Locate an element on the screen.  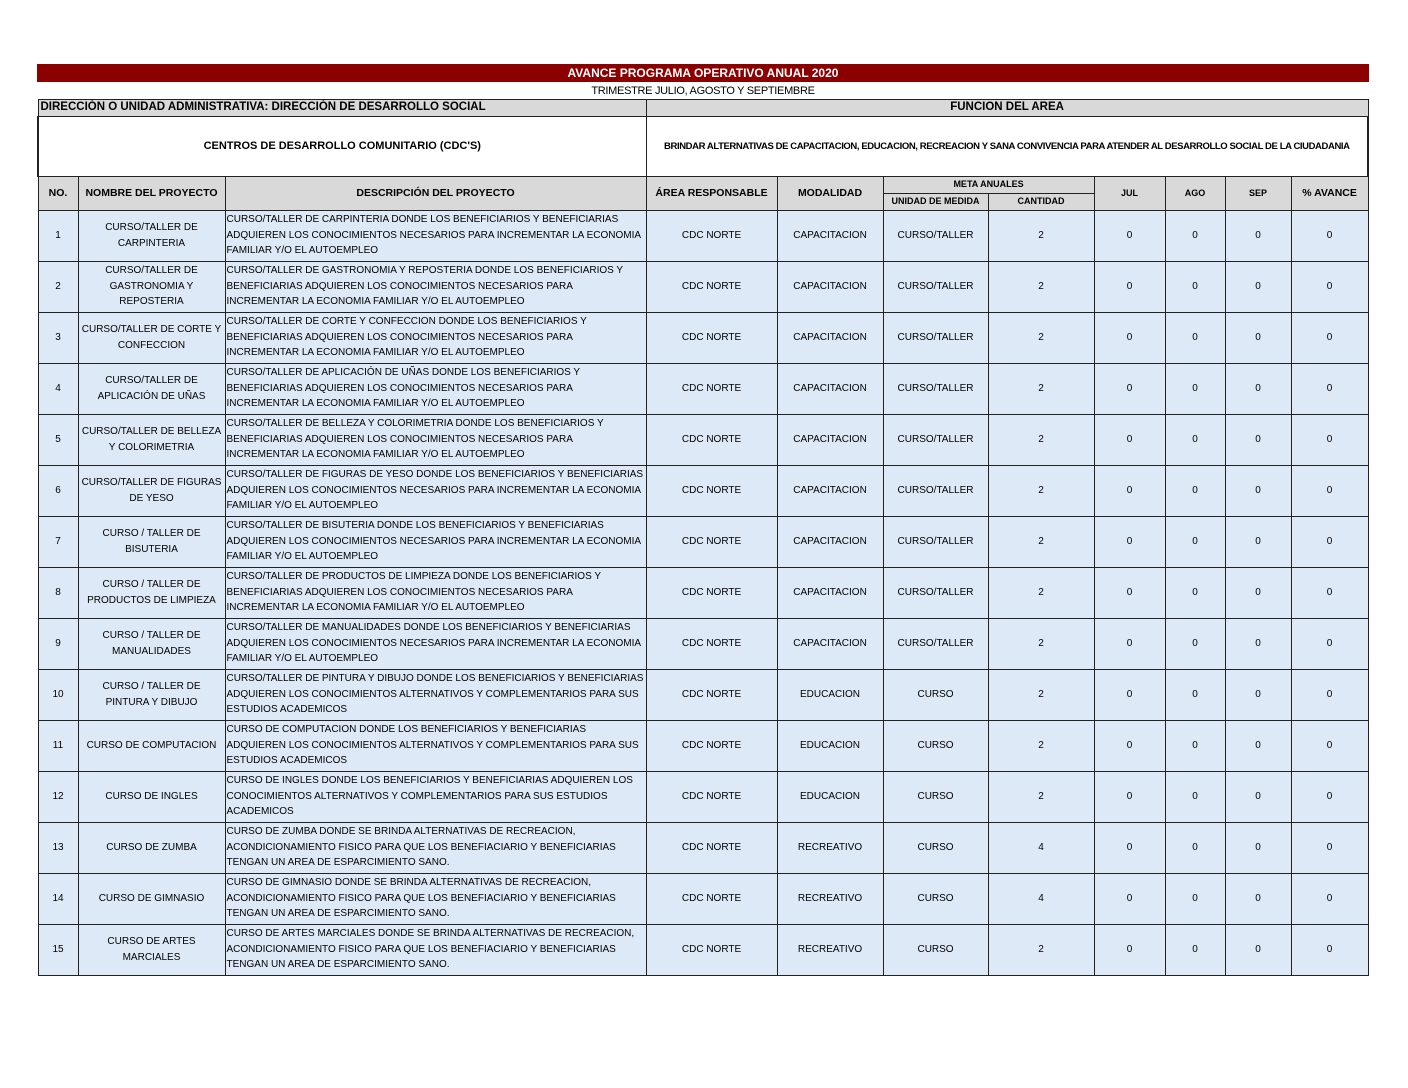
cell-no: 5 is located at coordinates (58, 439).